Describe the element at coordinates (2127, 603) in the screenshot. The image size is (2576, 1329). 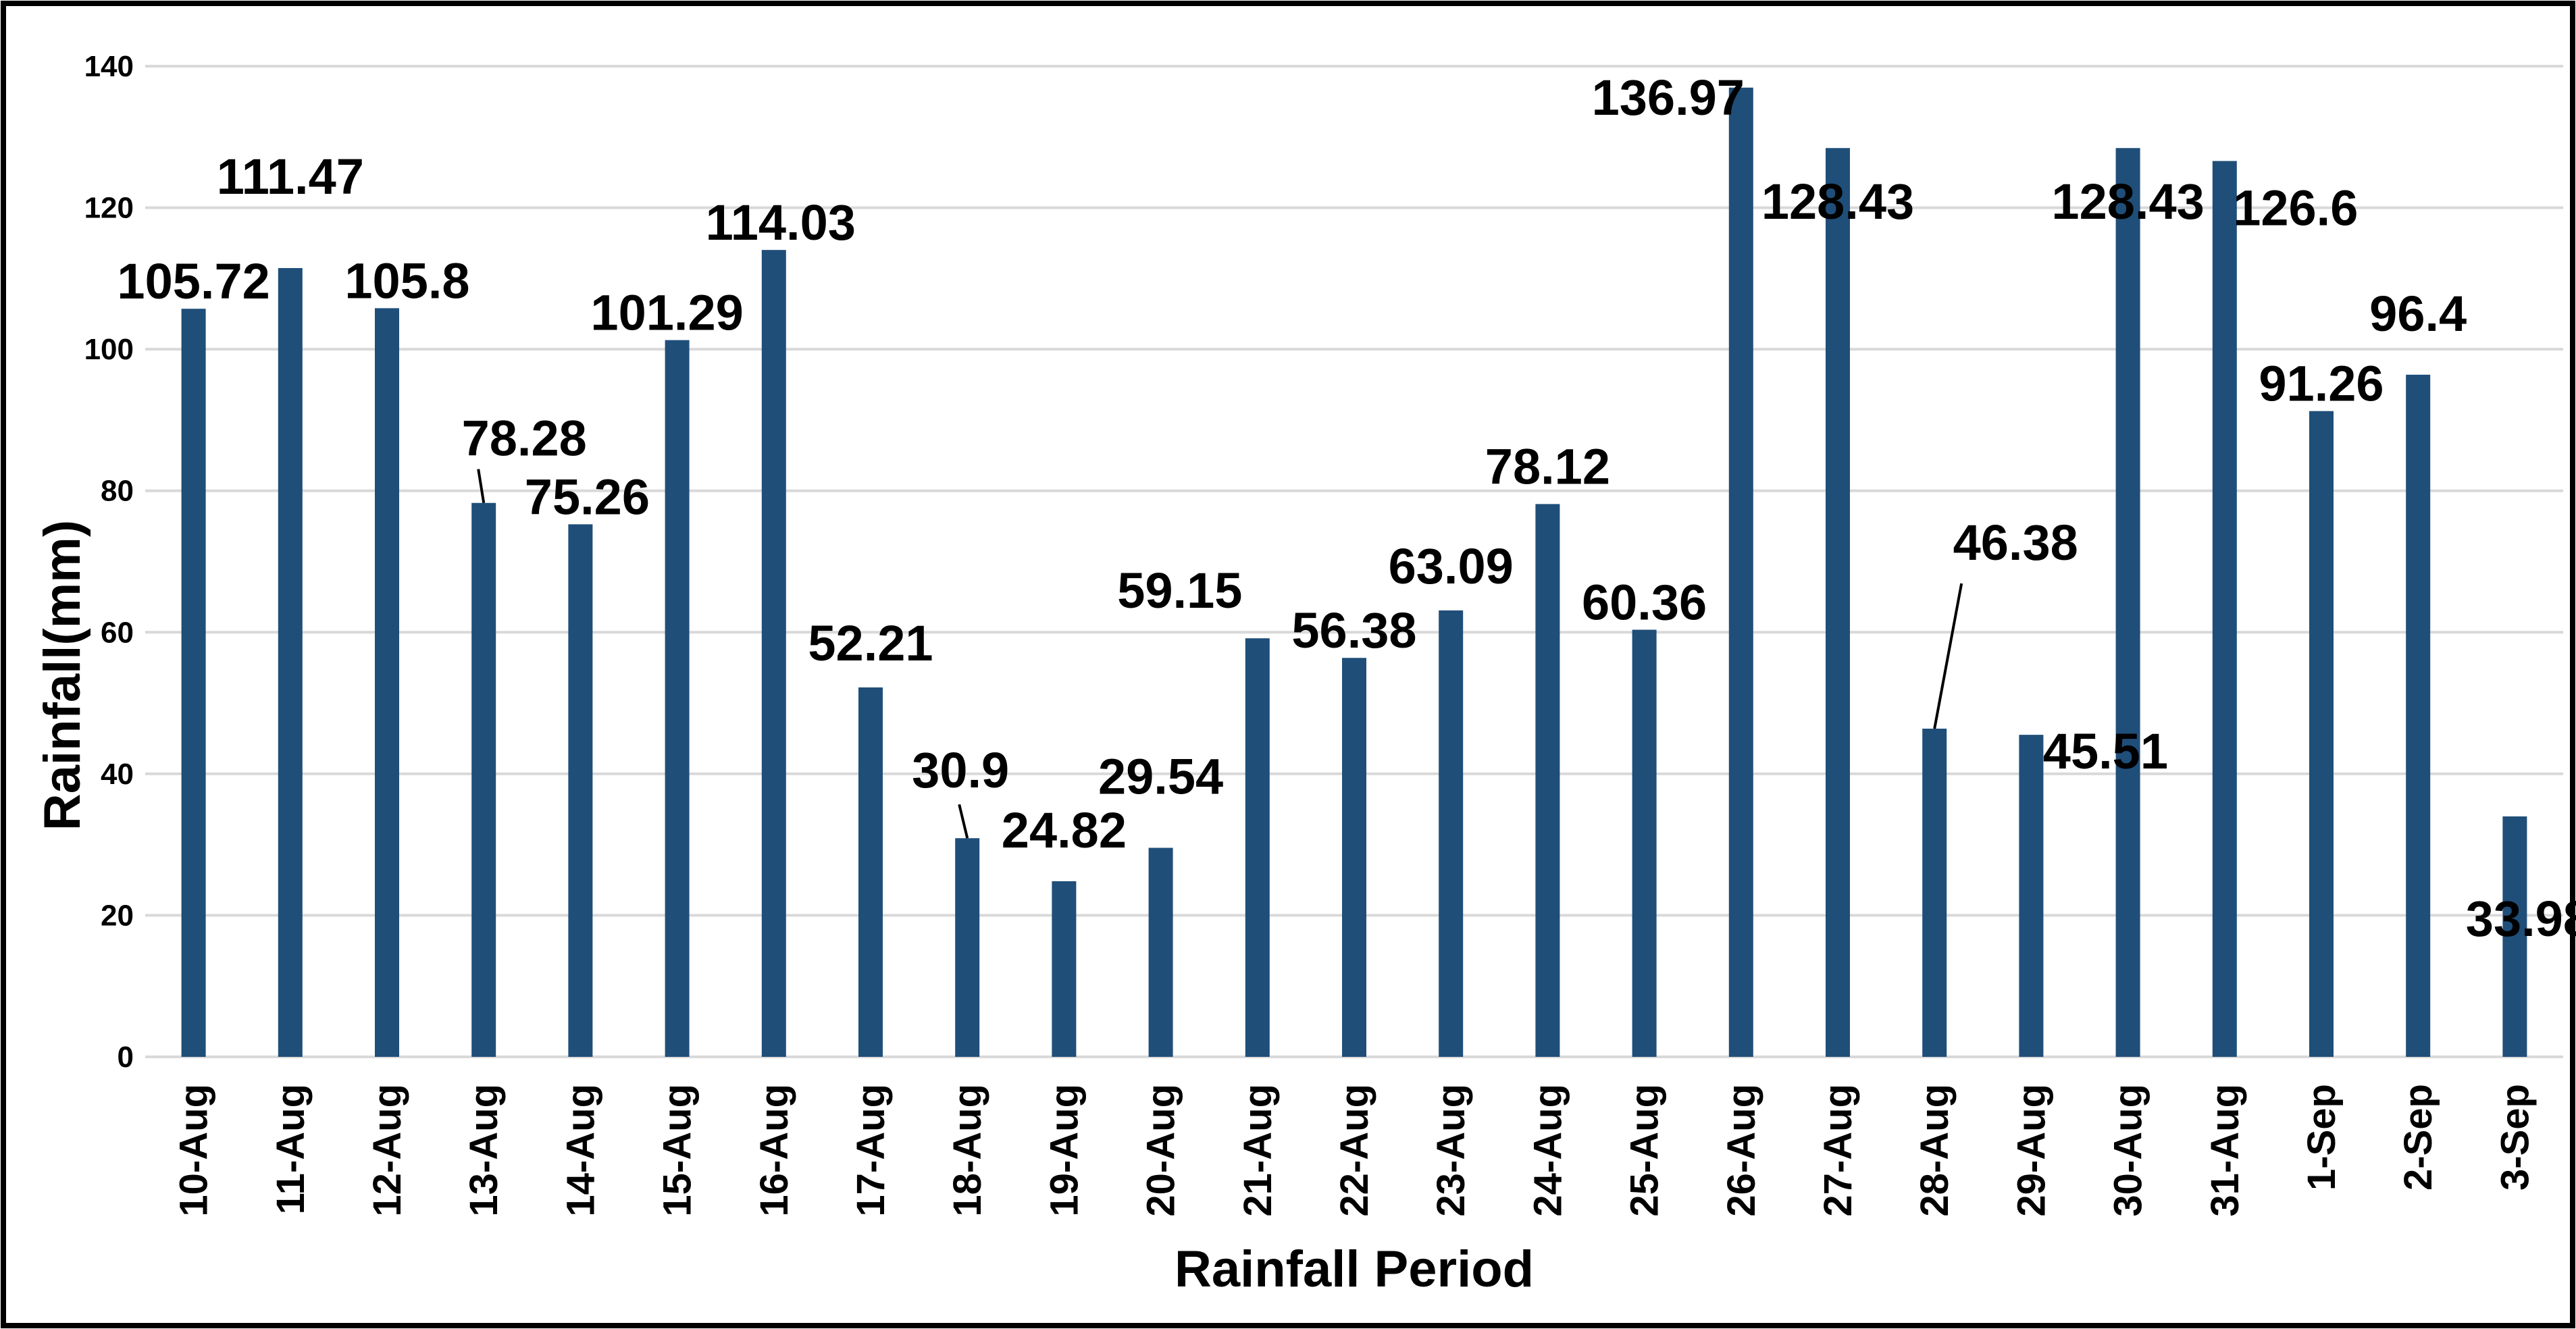
I see `bar-30-Aug` at that location.